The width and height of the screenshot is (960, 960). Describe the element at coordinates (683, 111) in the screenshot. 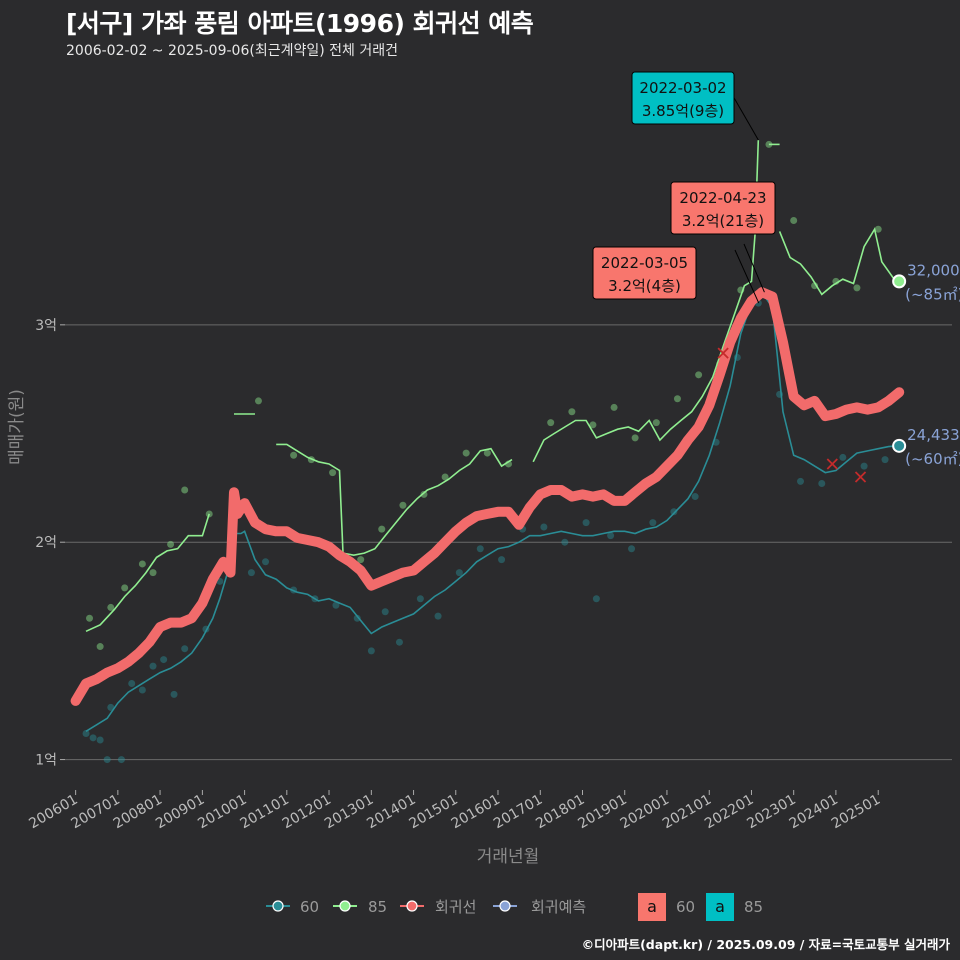

I see `annotation-value: 3.85억(9층)` at that location.